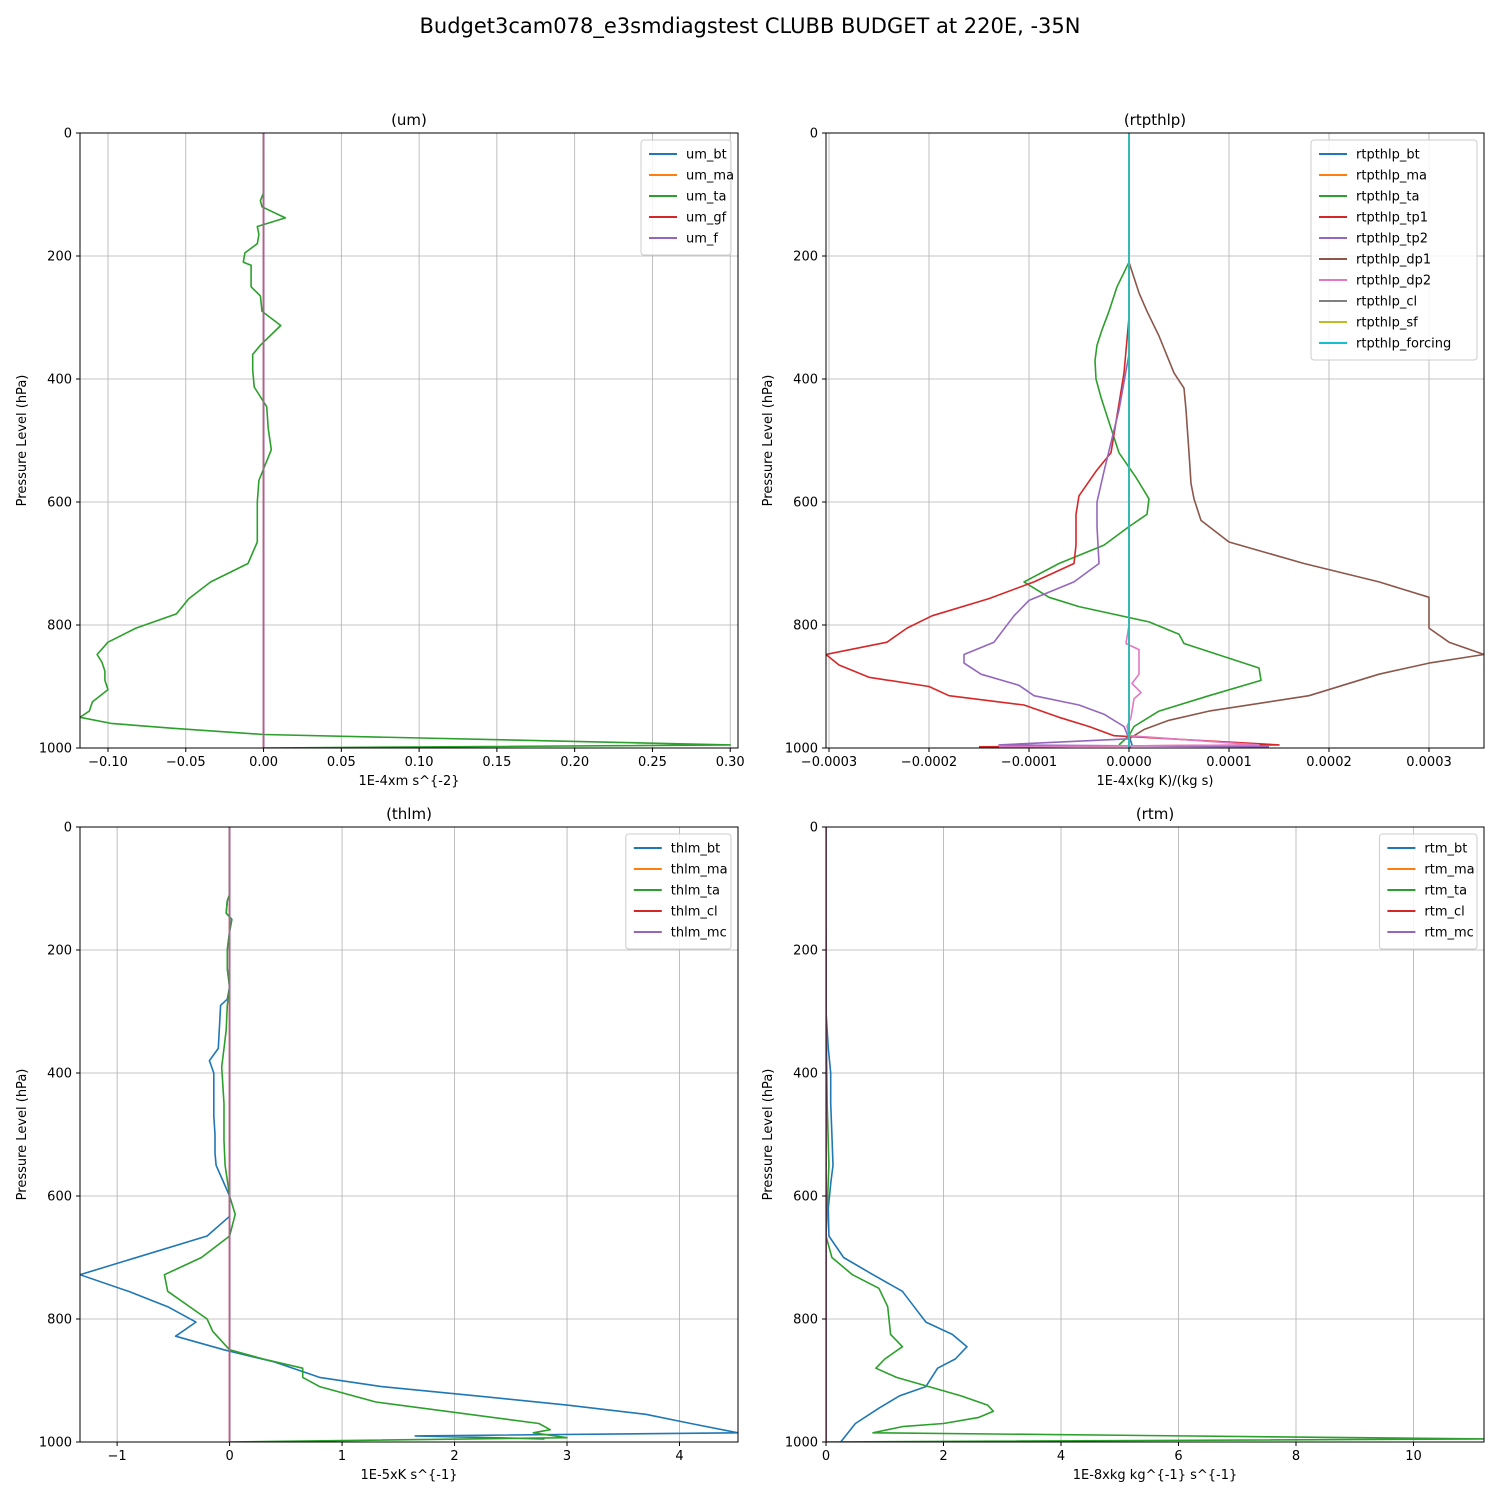 The width and height of the screenshot is (1500, 1500). Describe the element at coordinates (1391, 176) in the screenshot. I see `legend-label-rtpthlp_ma: rtpthlp_ma` at that location.